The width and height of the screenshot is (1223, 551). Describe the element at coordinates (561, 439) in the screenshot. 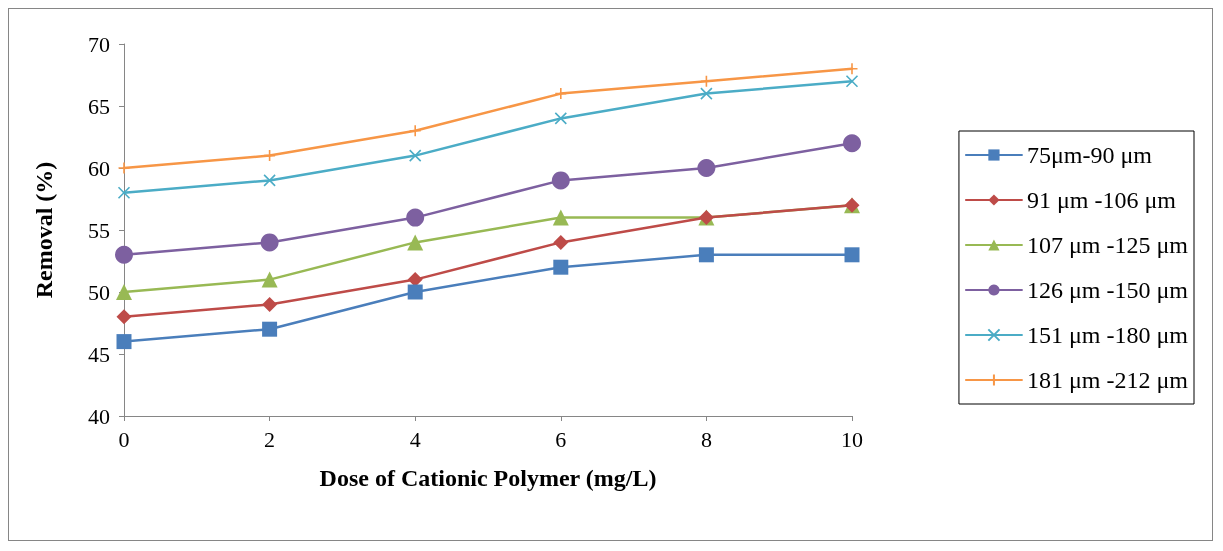

I see `x-tick-label: 6` at that location.